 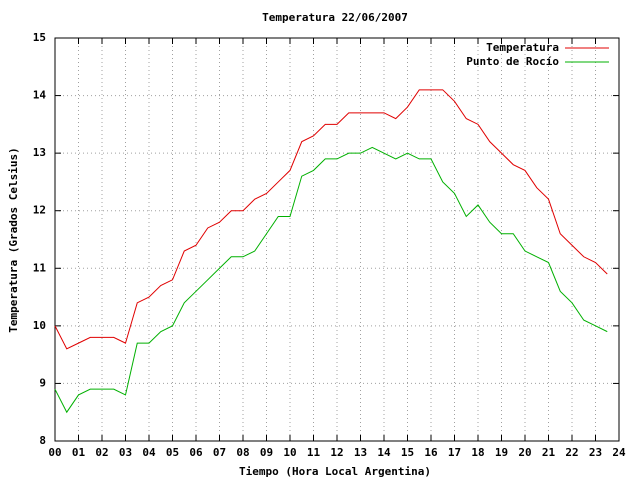 I want to click on y-tick-label: 15, so click(x=39, y=37).